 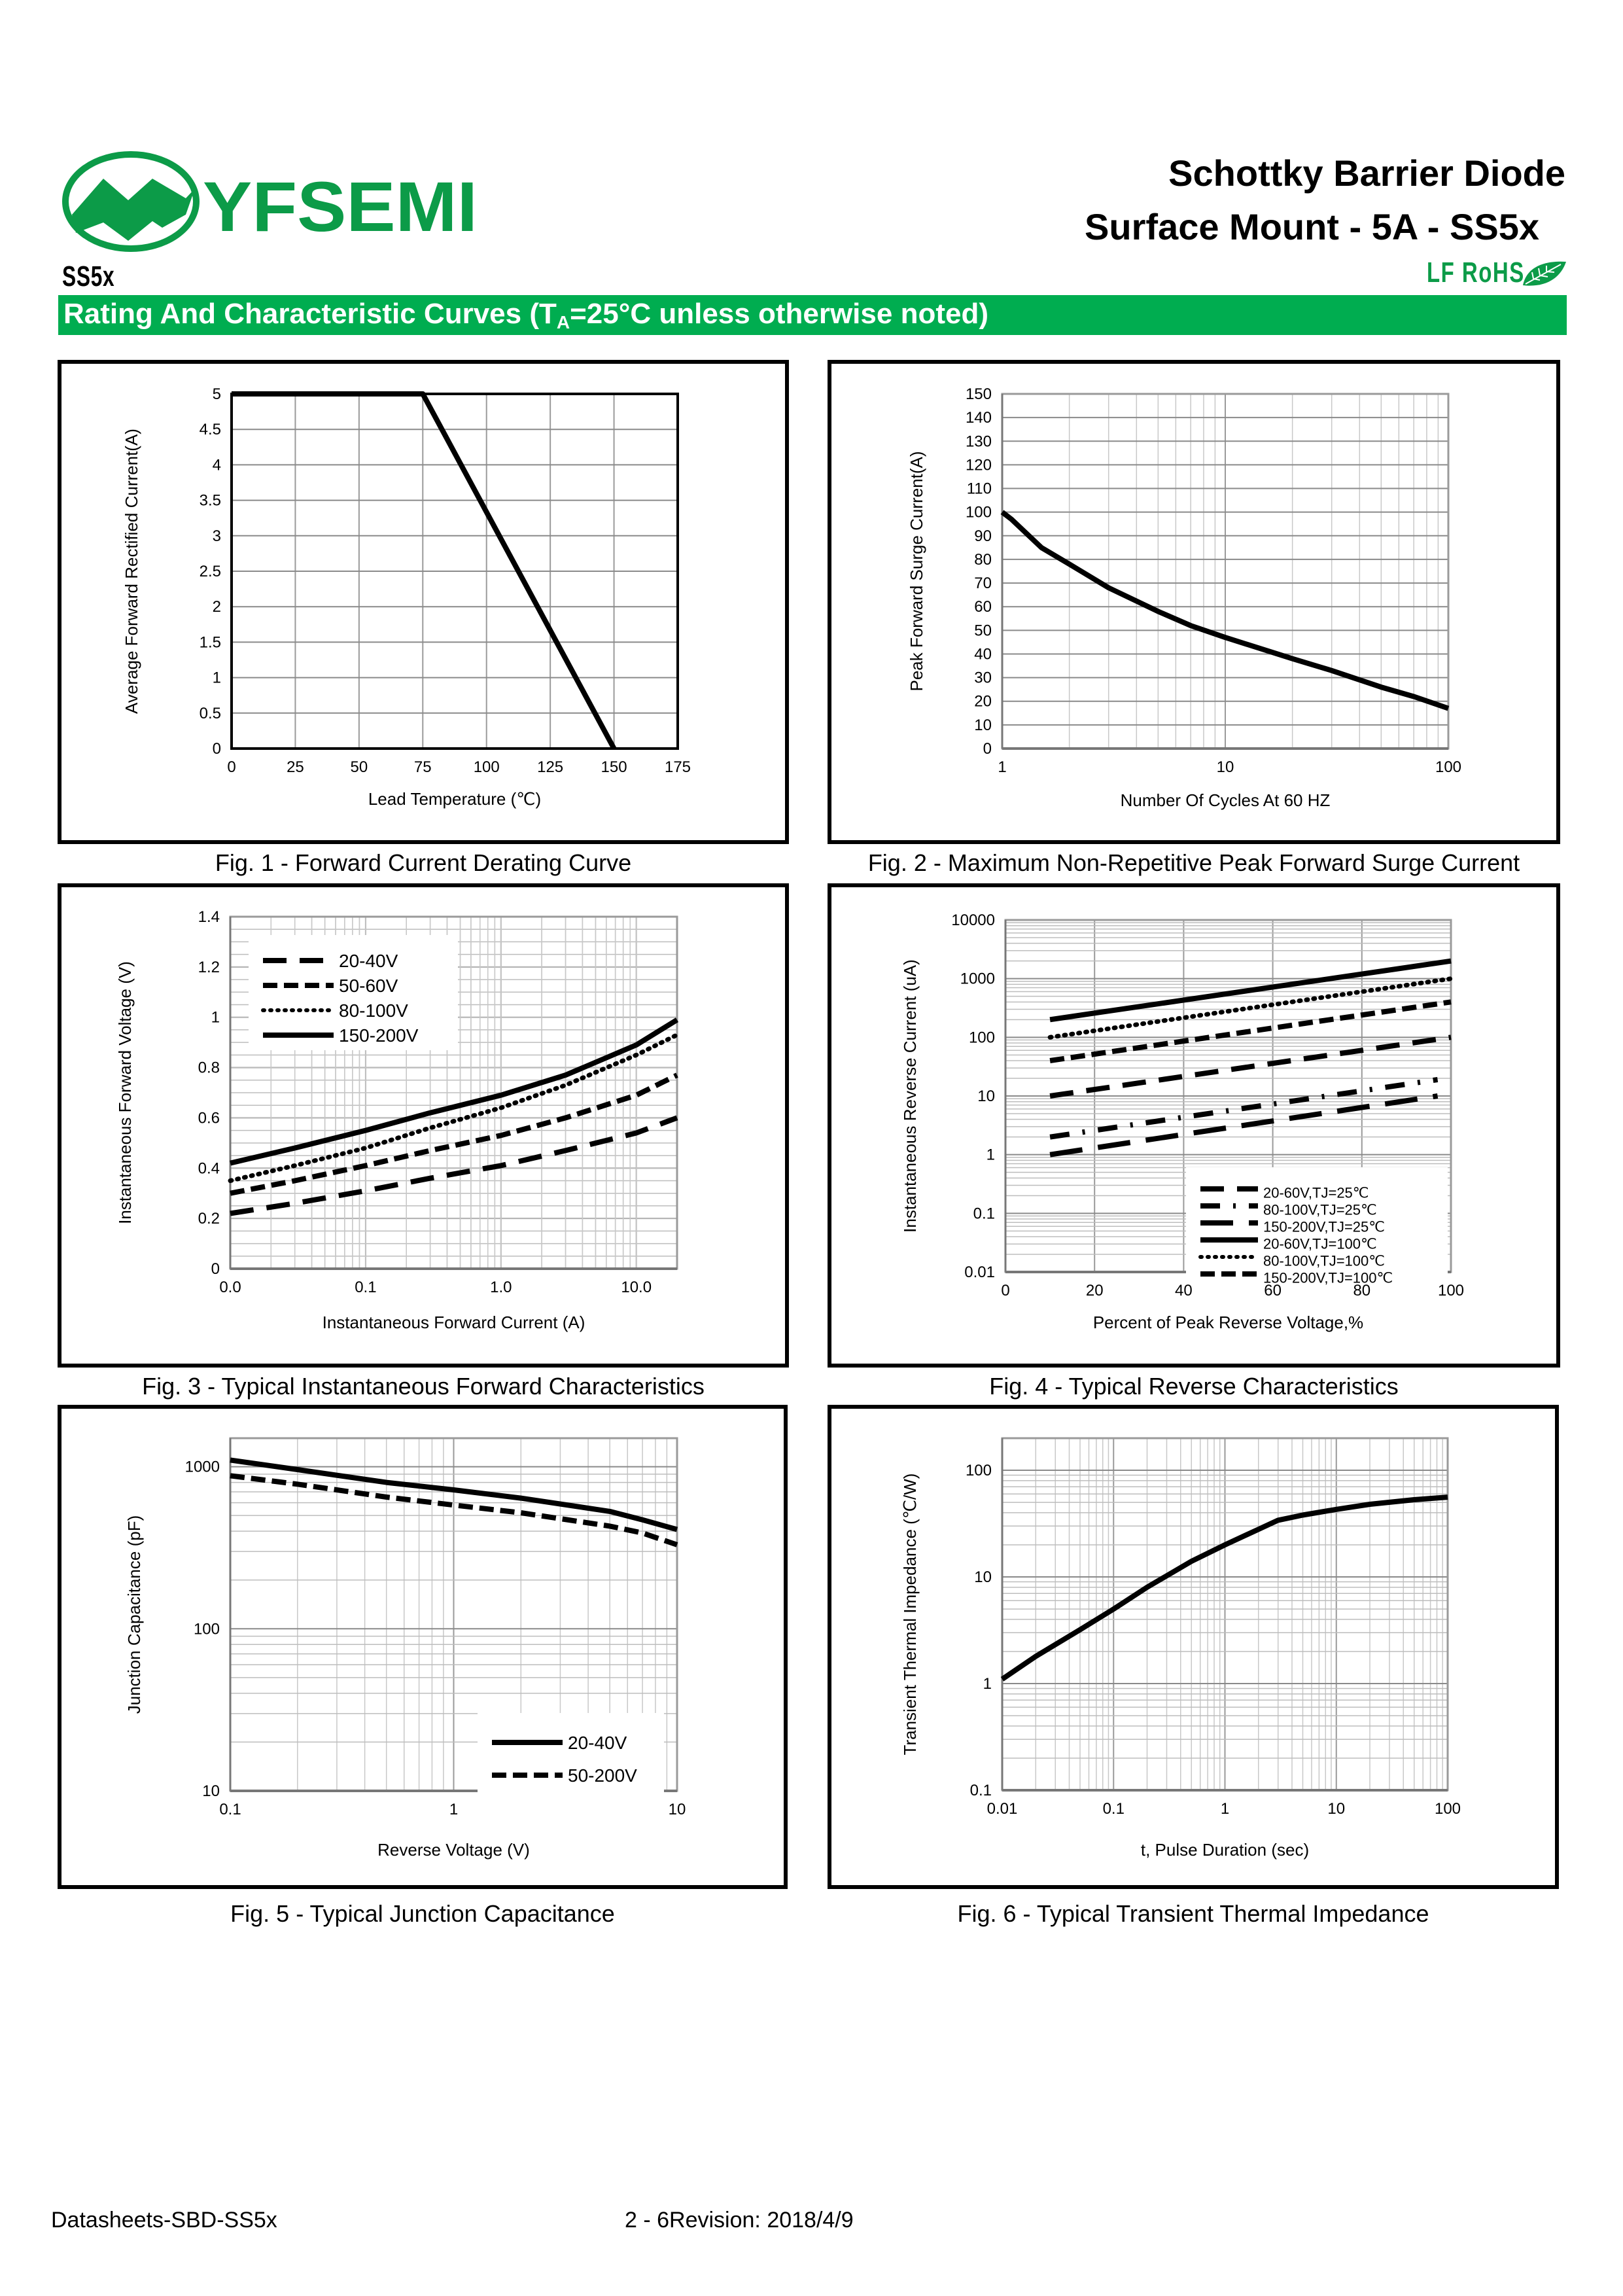 I want to click on fig4-y-tick-label: 1, so click(x=991, y=1155).